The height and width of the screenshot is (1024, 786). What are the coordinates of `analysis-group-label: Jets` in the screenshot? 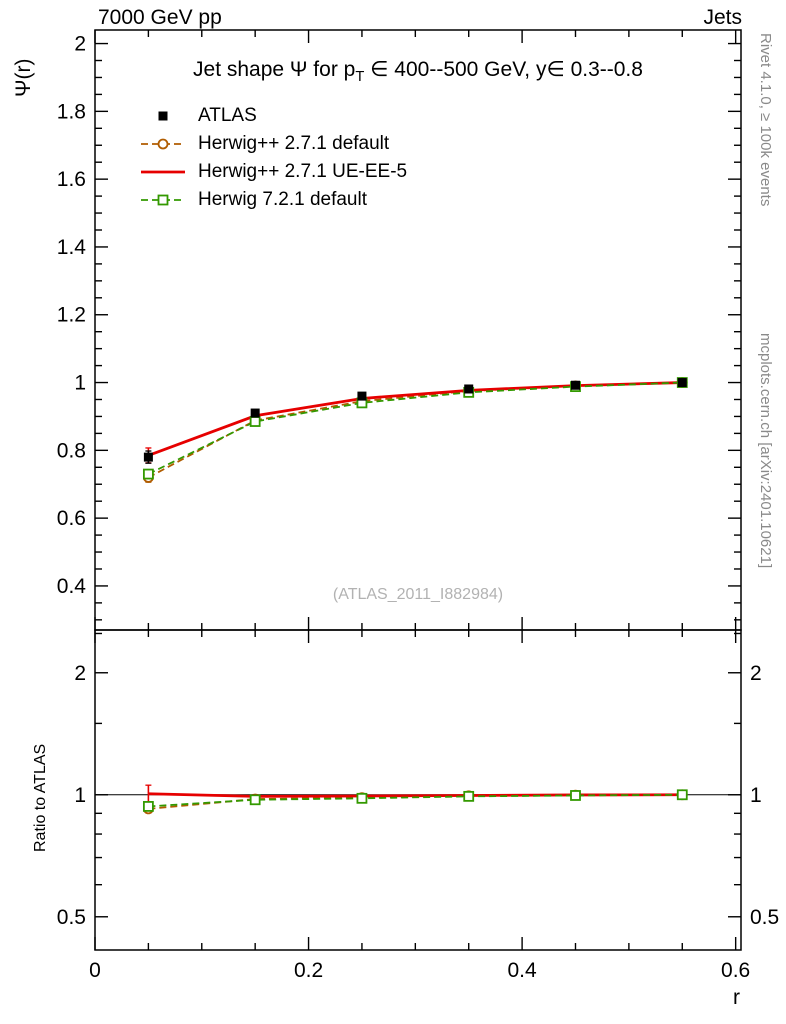 It's located at (722, 17).